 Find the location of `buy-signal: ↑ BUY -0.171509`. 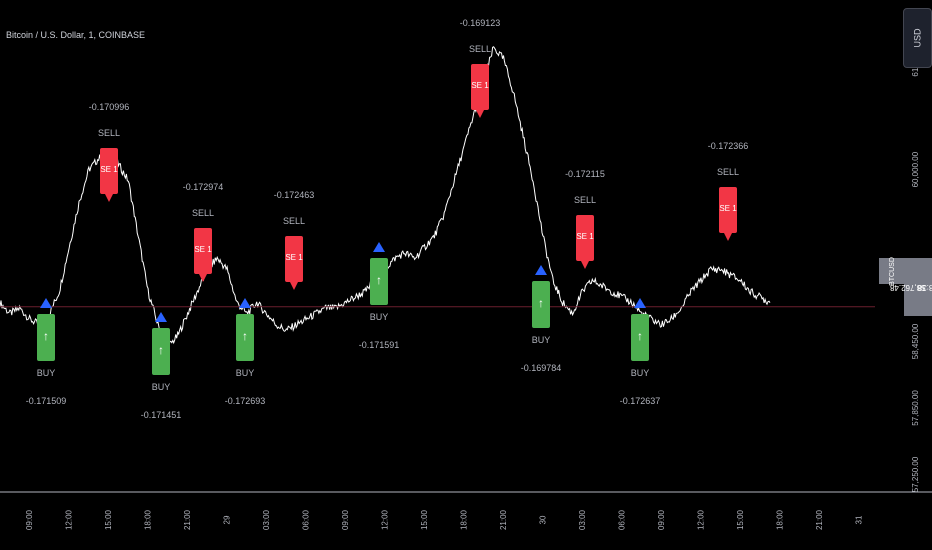

buy-signal: ↑ BUY -0.171509 is located at coordinates (46, 352).